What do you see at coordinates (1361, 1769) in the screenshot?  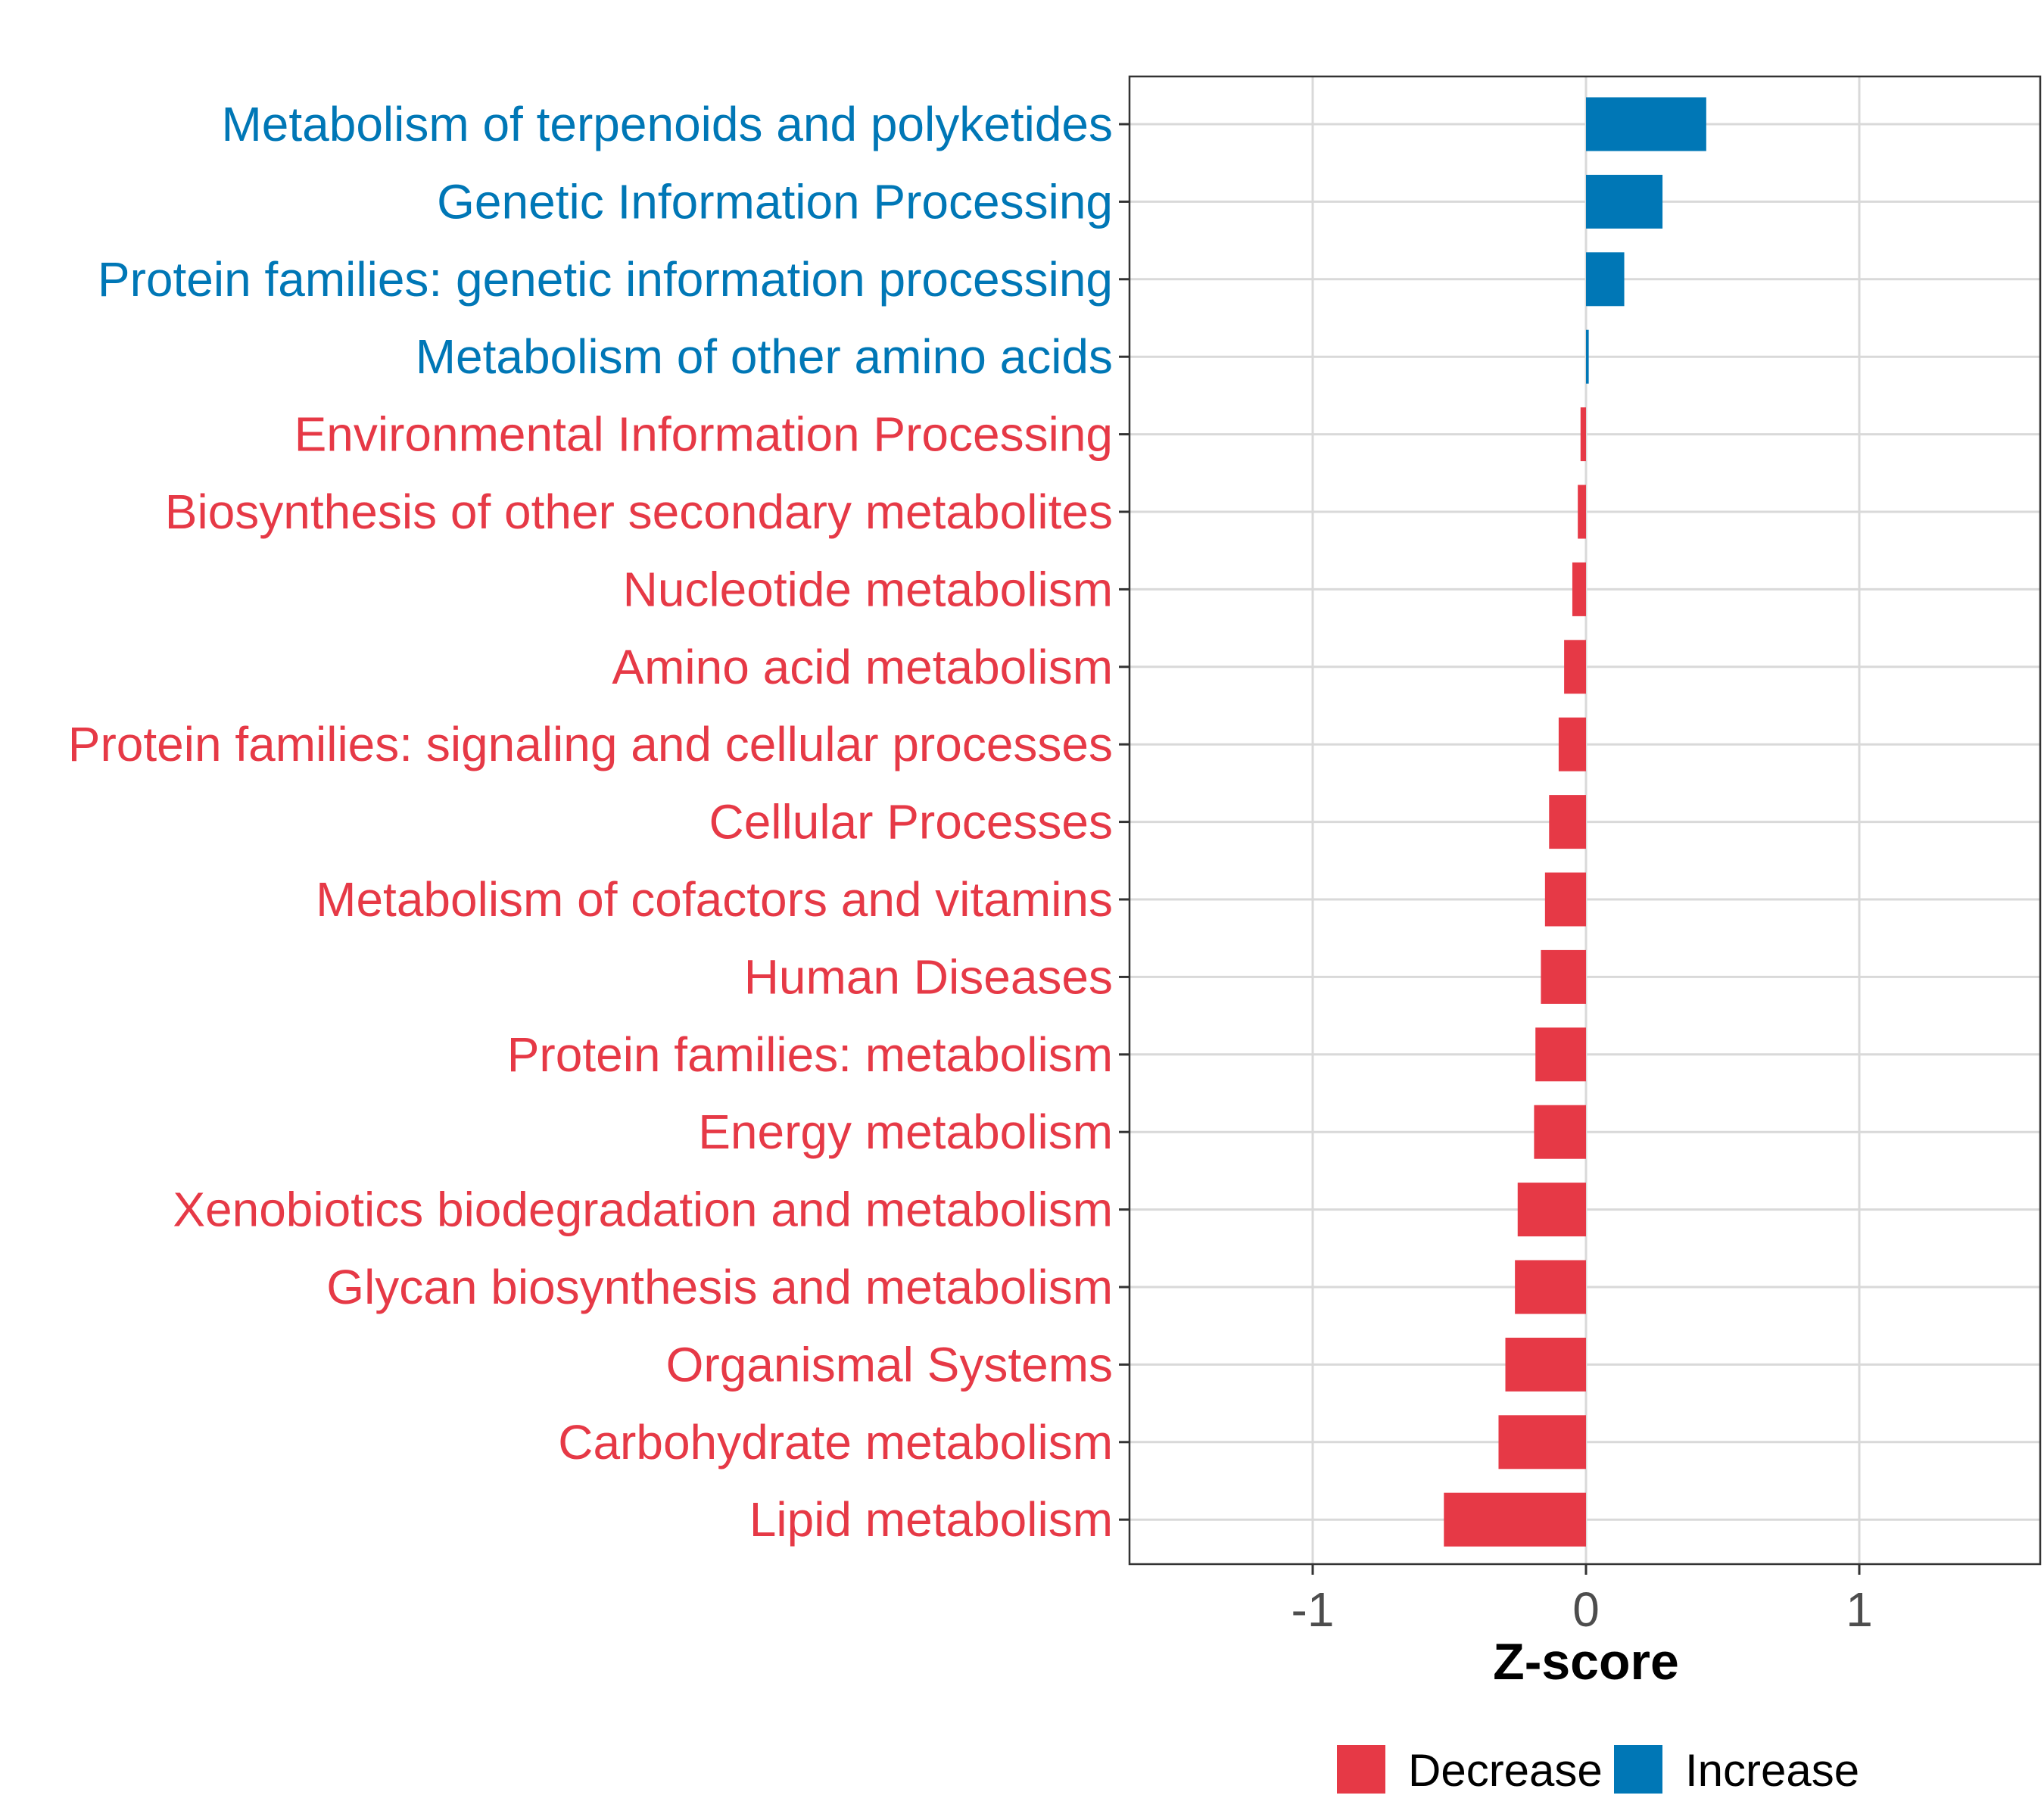 I see `legend-key-decrease` at bounding box center [1361, 1769].